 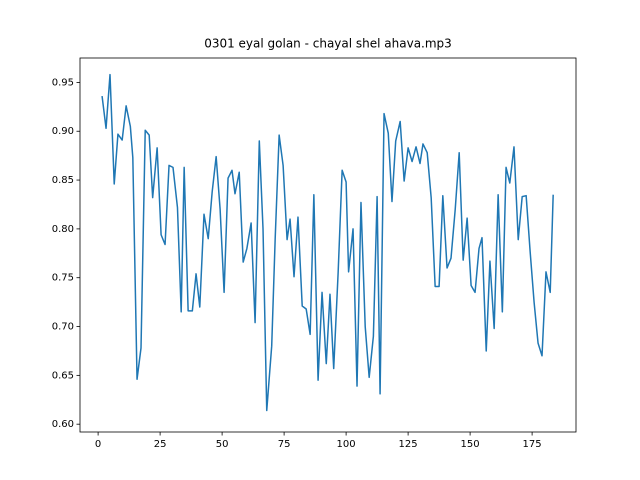 I want to click on x-tick-label: 25, so click(x=160, y=444).